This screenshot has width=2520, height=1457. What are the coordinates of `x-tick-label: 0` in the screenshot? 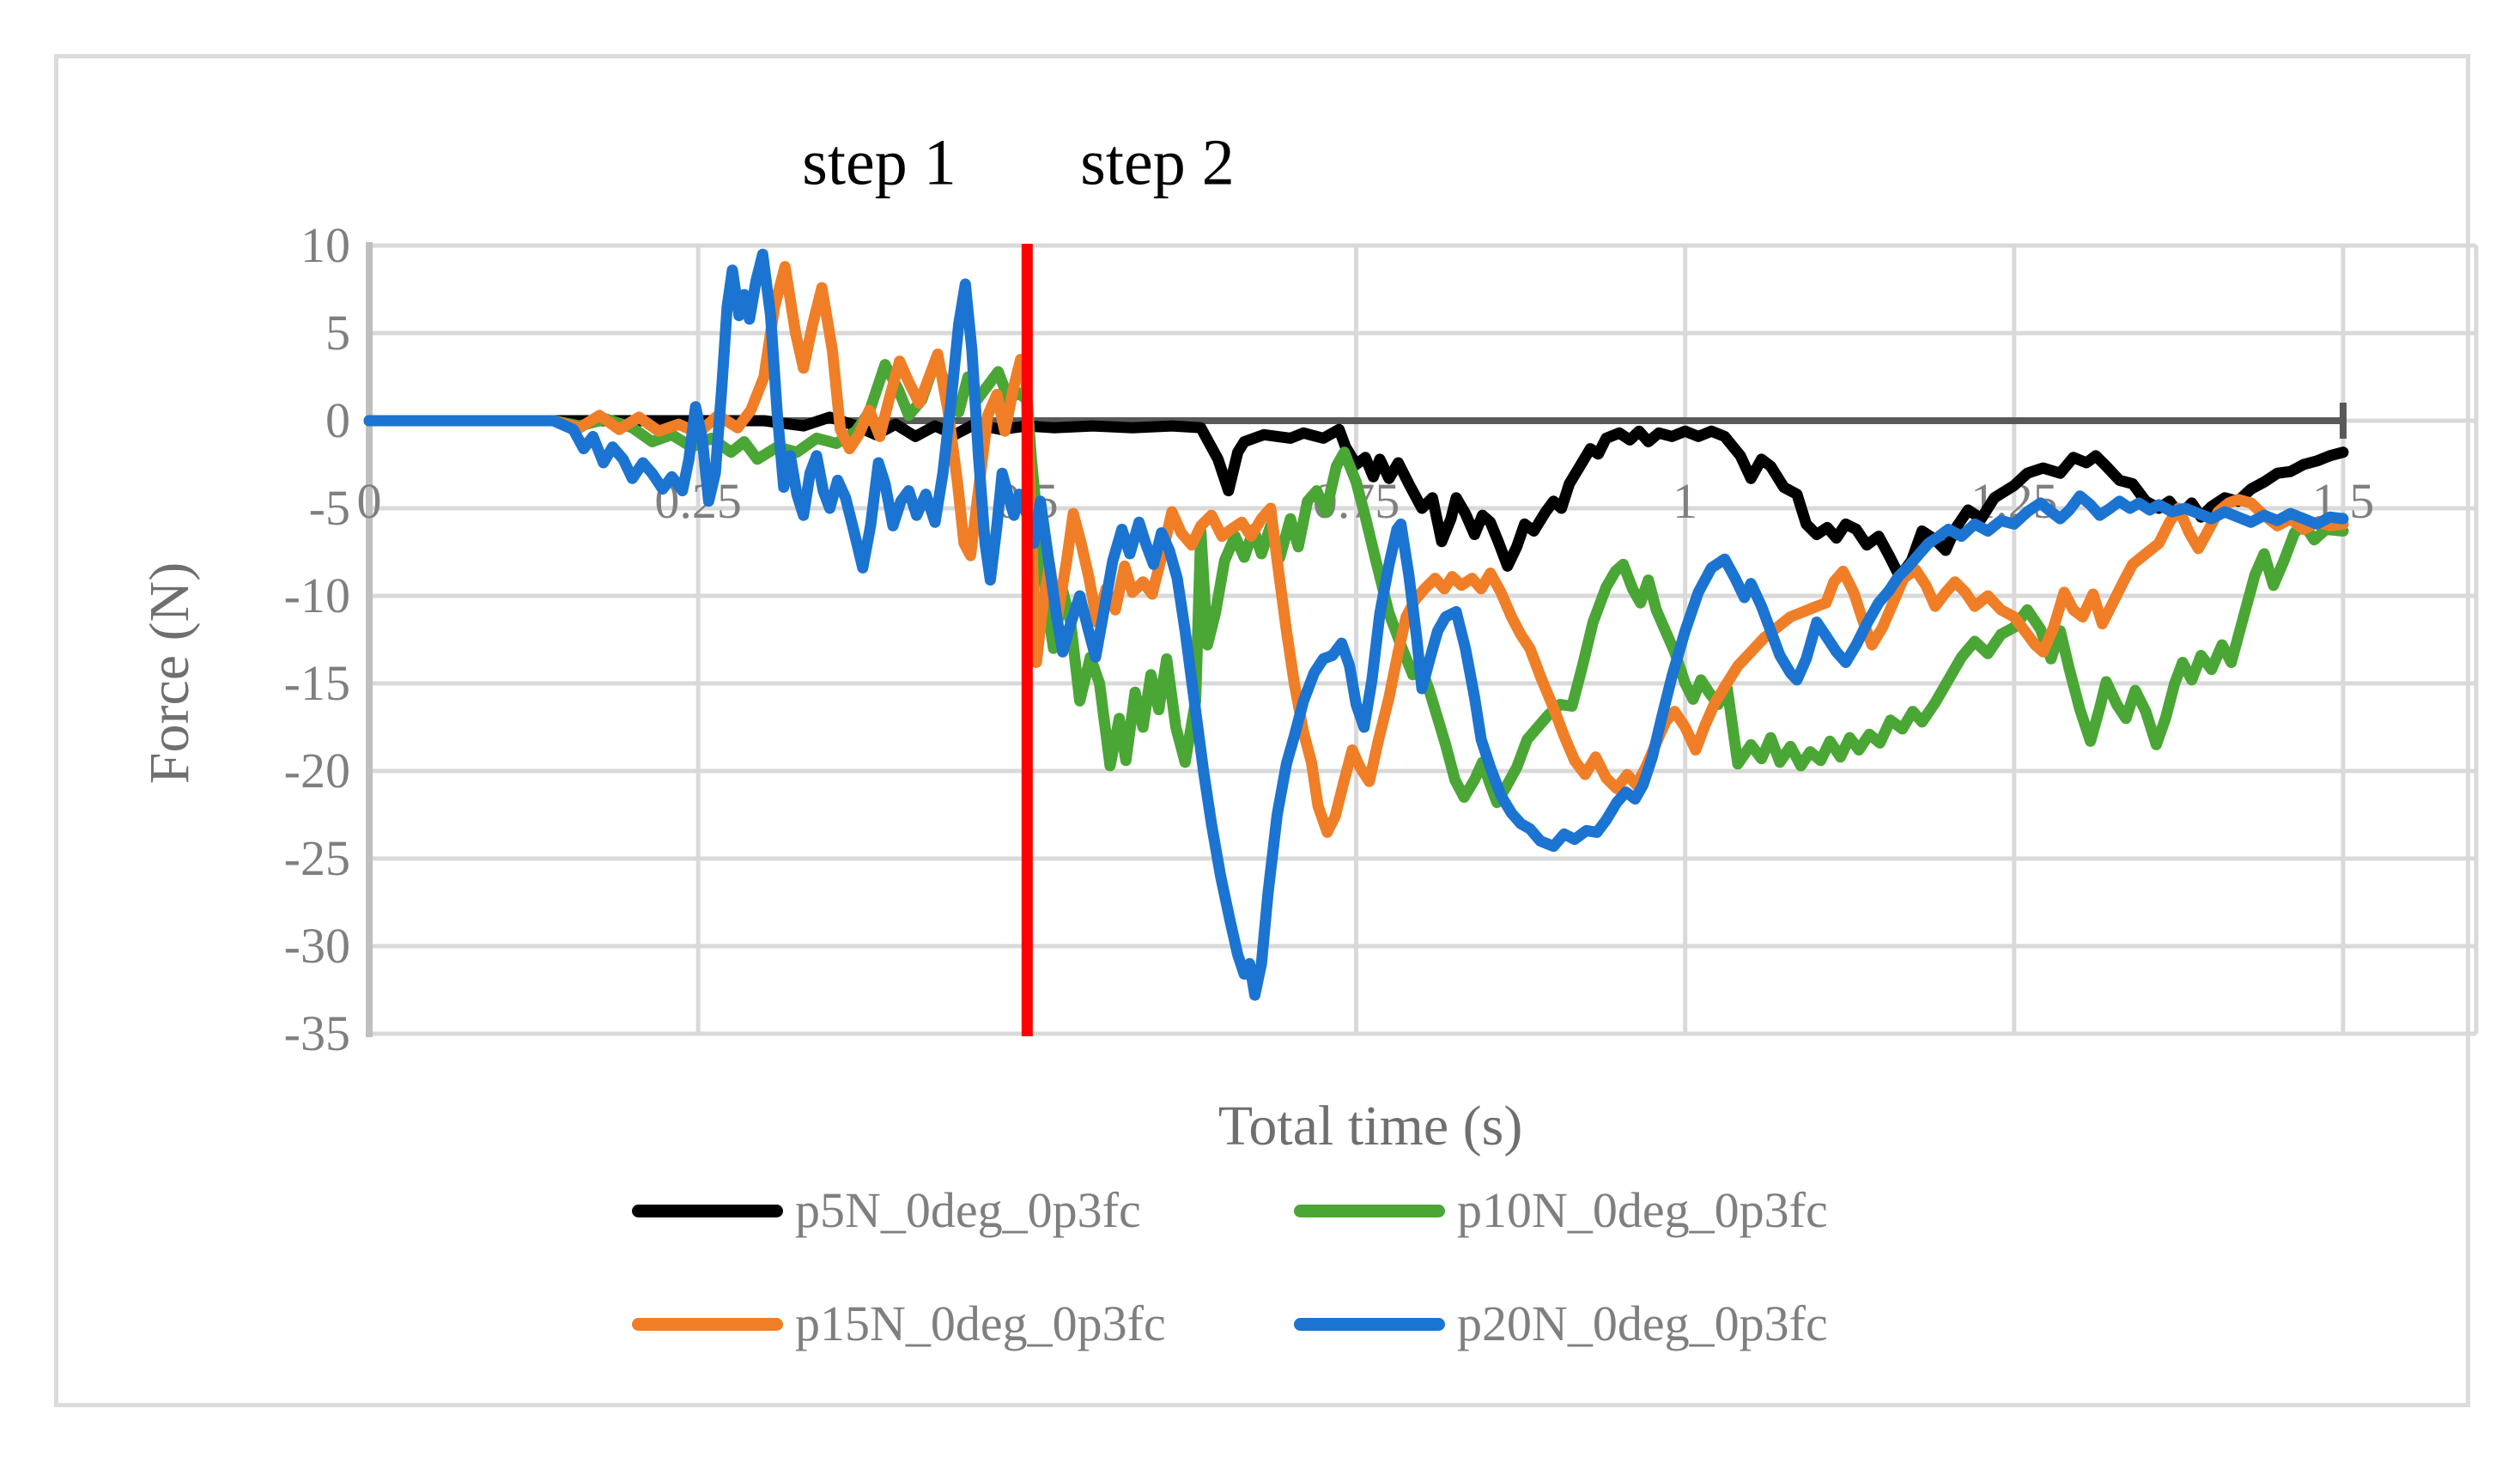 It's located at (369, 501).